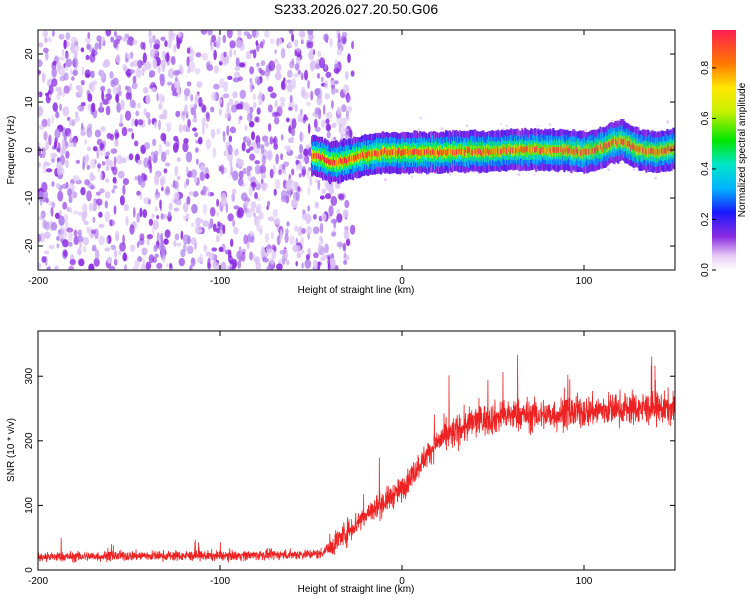  What do you see at coordinates (402, 581) in the screenshot?
I see `x-tick-label: 0` at bounding box center [402, 581].